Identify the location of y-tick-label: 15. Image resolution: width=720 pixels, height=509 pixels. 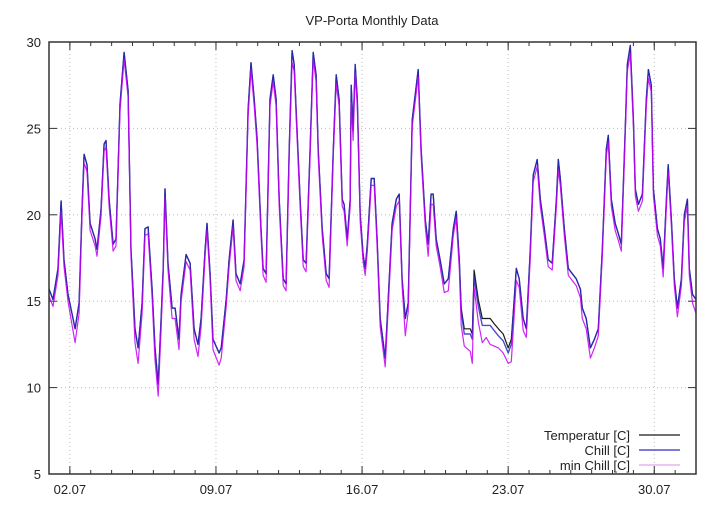
(34, 301).